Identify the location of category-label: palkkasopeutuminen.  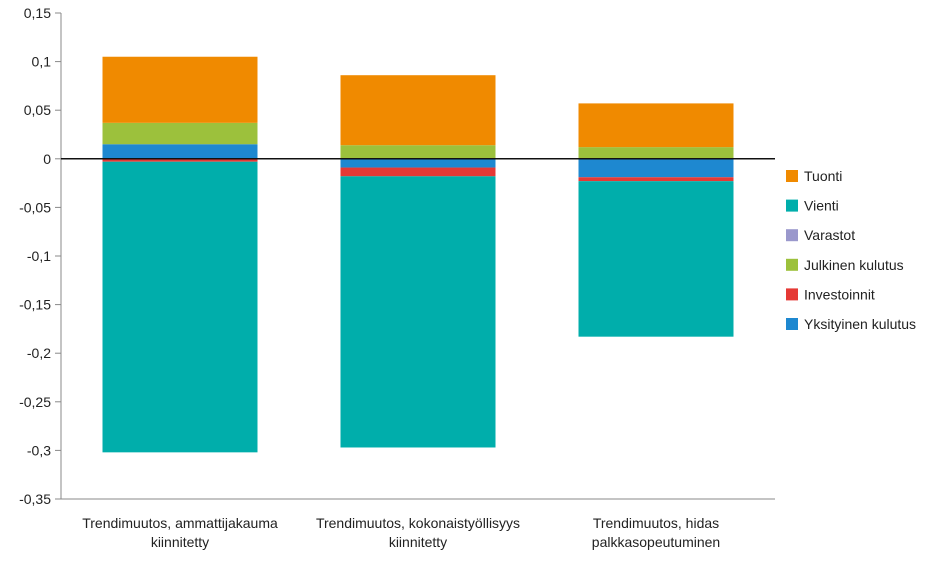
(656, 542).